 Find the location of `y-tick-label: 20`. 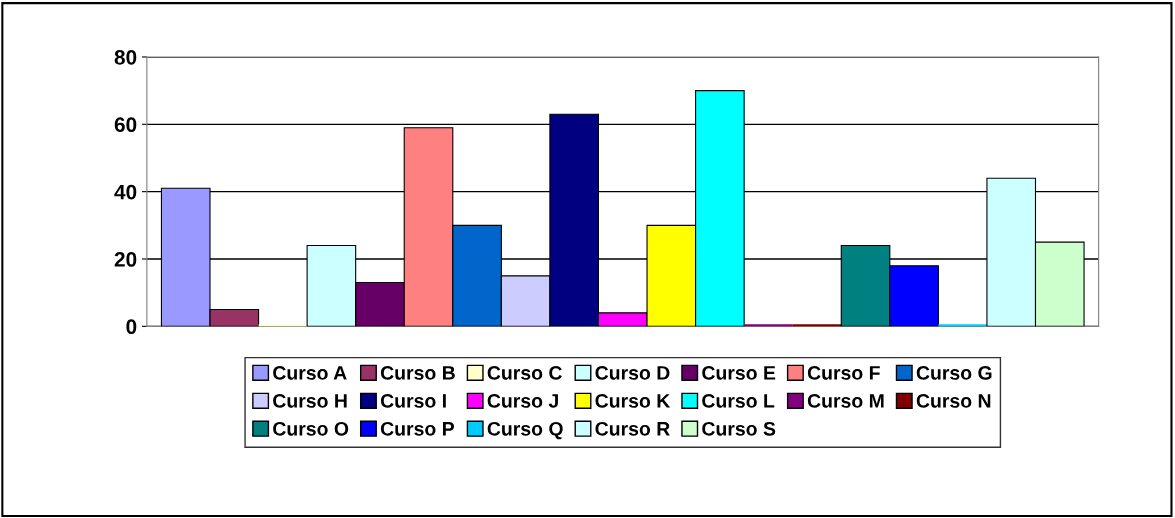

y-tick-label: 20 is located at coordinates (125, 259).